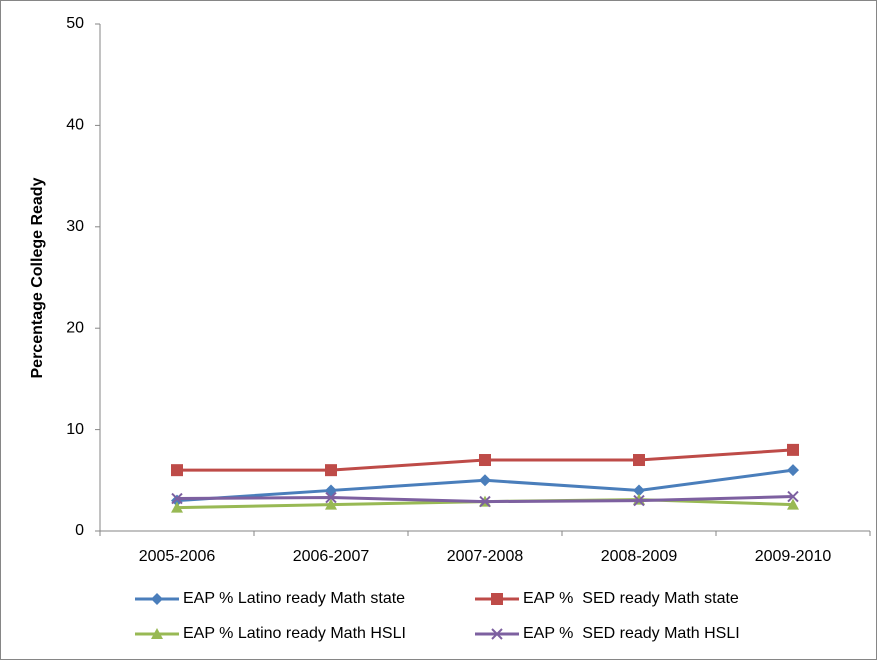 The image size is (877, 660). What do you see at coordinates (631, 598) in the screenshot?
I see `legend-label: EAP % SED ready Math state` at bounding box center [631, 598].